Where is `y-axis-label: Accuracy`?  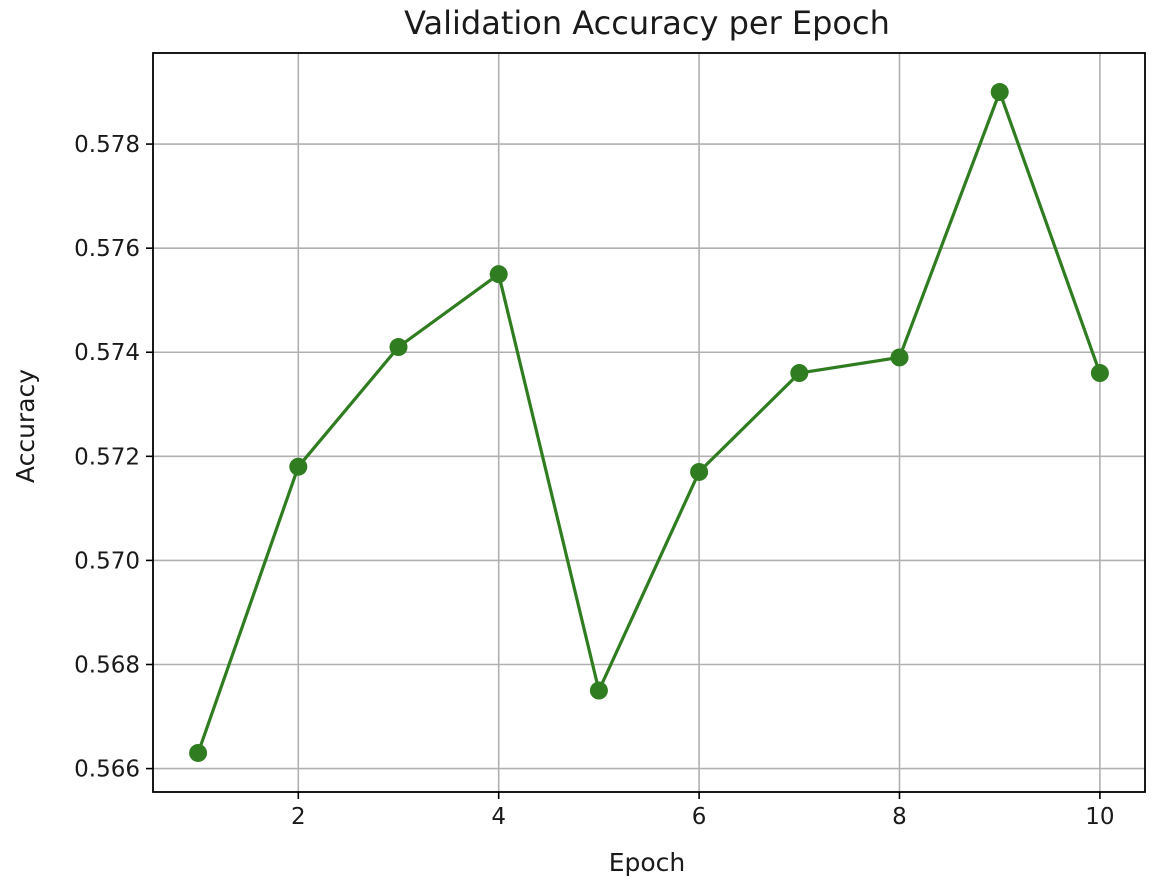
y-axis-label: Accuracy is located at coordinates (25, 426).